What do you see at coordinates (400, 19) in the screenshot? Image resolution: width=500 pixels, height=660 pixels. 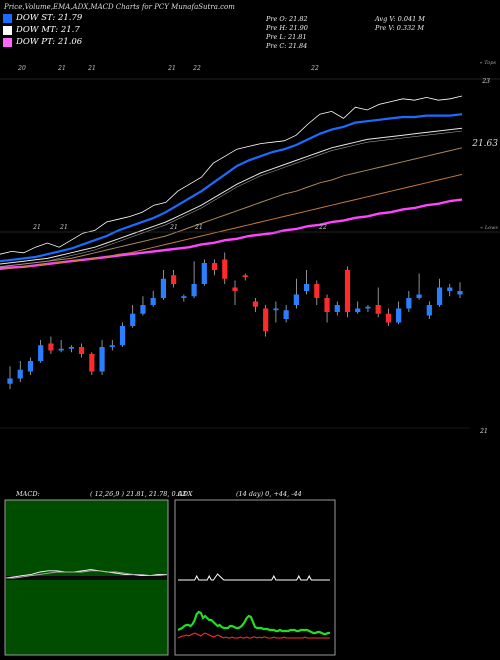 I see `avg-volume: Avg V: 0.041 M` at bounding box center [400, 19].